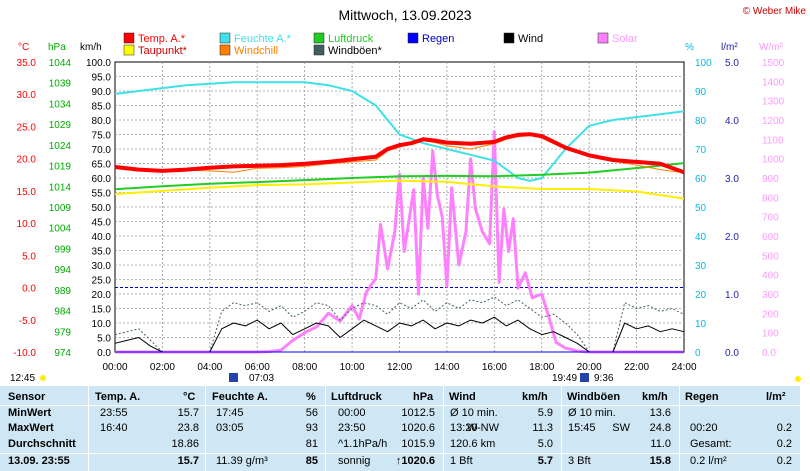 The height and width of the screenshot is (471, 810). I want to click on druck-value: 1015.9, so click(418, 444).